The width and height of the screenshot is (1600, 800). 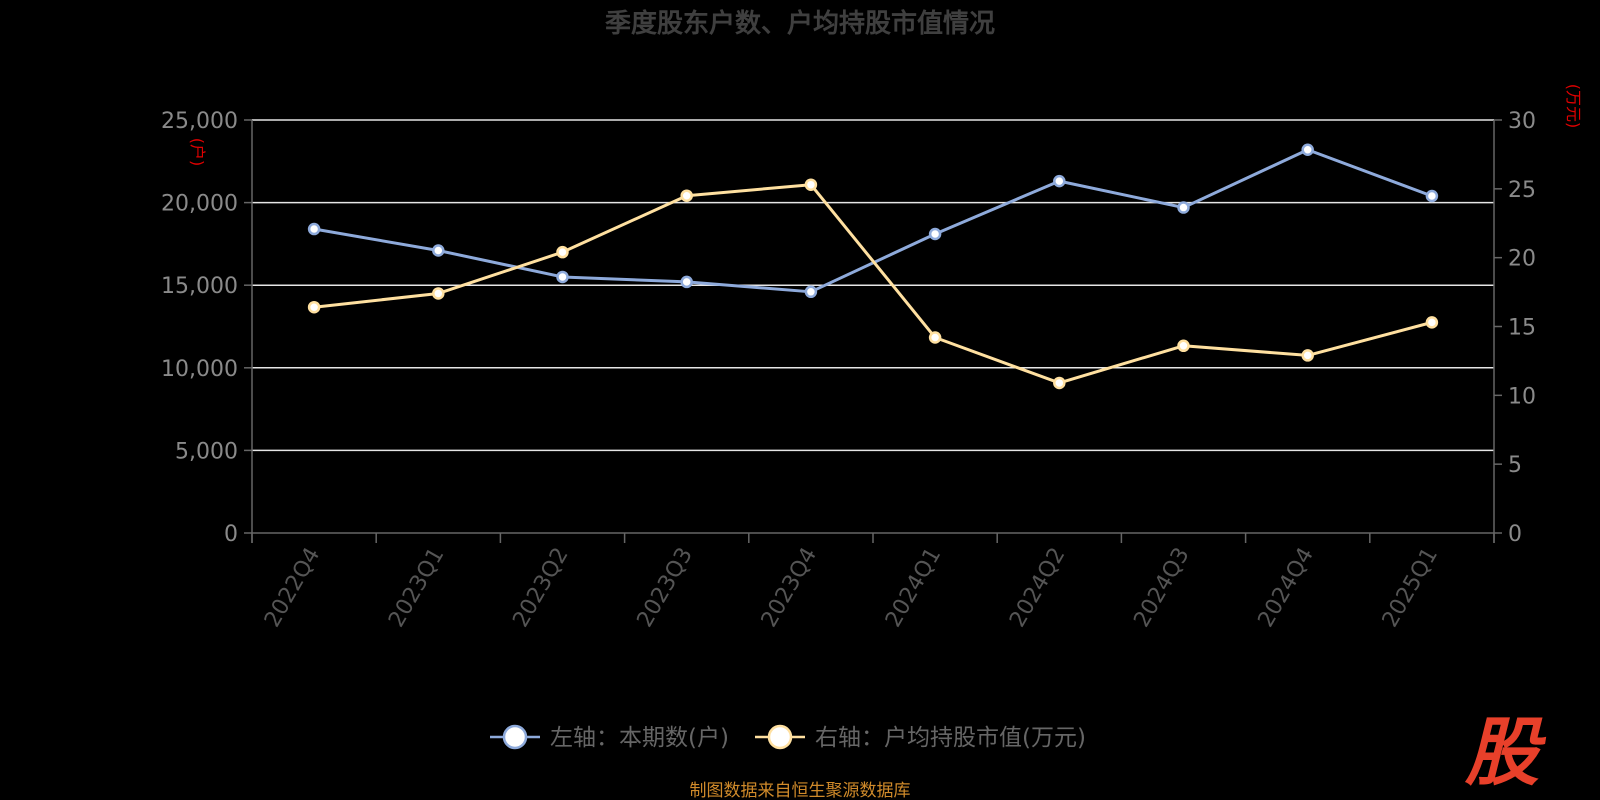 What do you see at coordinates (231, 534) in the screenshot?
I see `left-axis-tick-label: 0` at bounding box center [231, 534].